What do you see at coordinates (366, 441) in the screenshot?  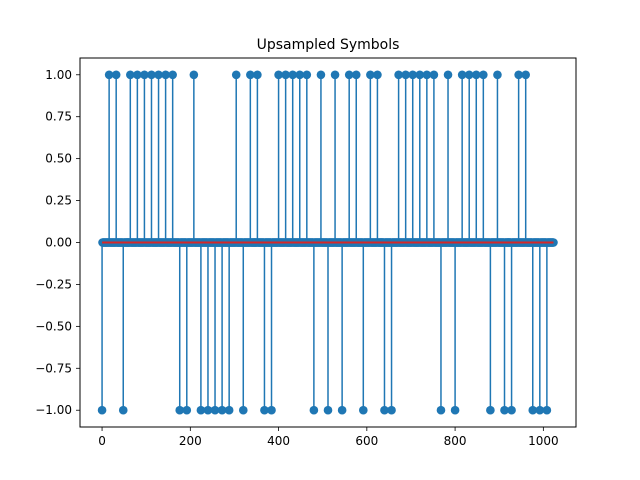 I see `x-tick-label: 600` at bounding box center [366, 441].